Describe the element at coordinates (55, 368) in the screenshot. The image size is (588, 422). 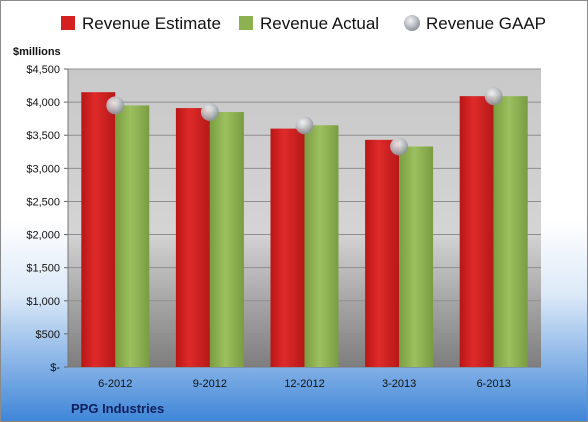
I see `y-tick-label: $-` at that location.